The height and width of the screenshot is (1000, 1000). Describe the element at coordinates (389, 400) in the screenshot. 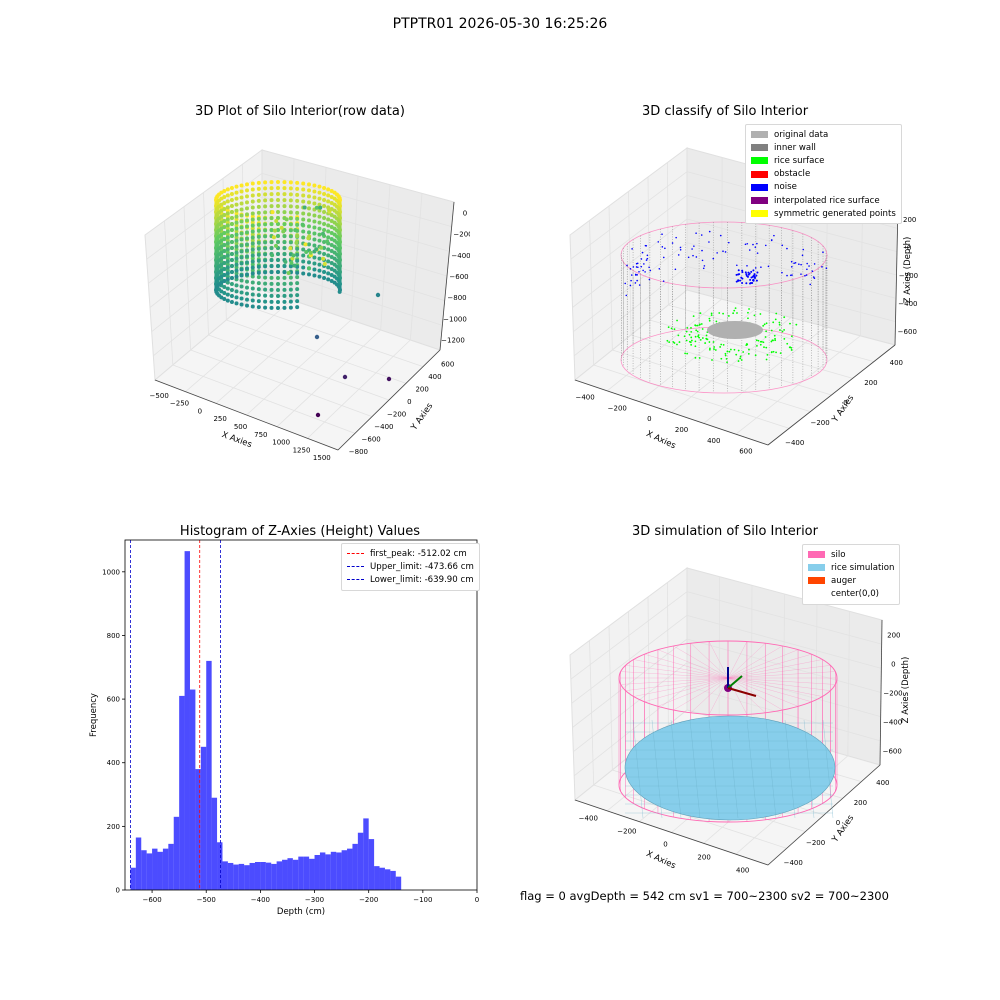

I see `y-axis-line` at that location.